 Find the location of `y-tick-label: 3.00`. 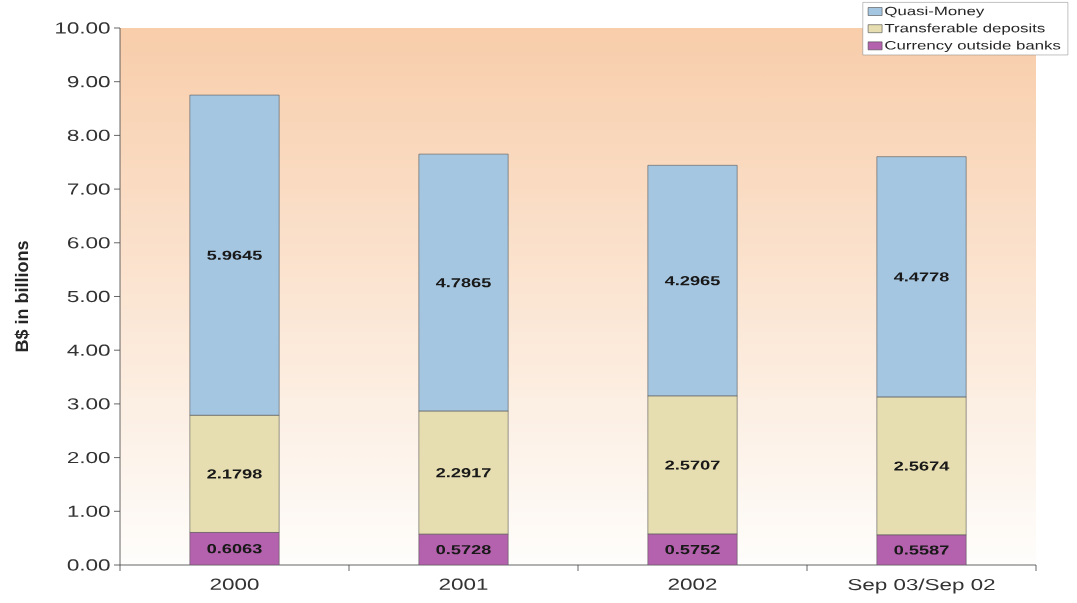

y-tick-label: 3.00 is located at coordinates (88, 404).